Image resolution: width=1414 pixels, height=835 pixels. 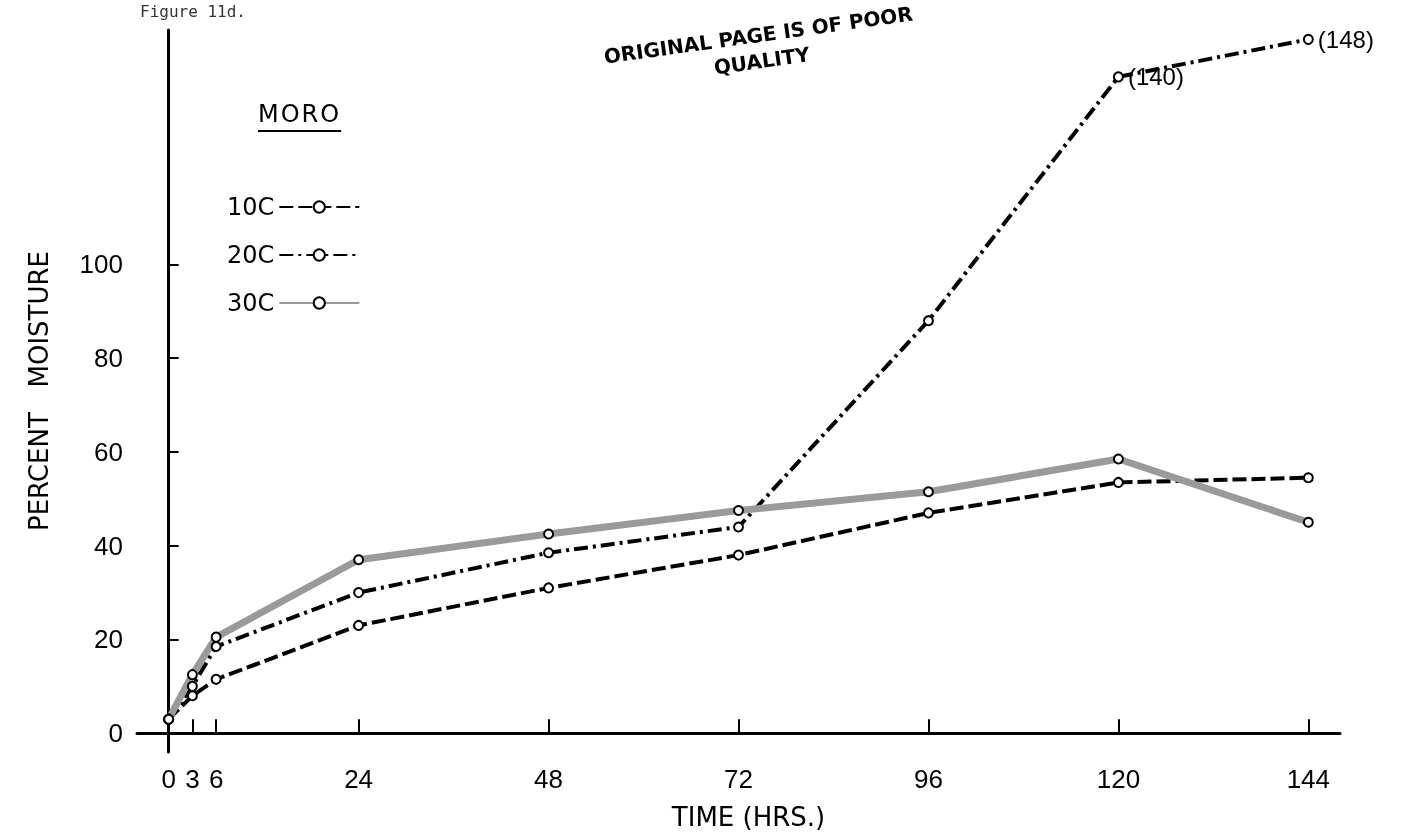 I want to click on y-tick-label: 40, so click(x=108, y=545).